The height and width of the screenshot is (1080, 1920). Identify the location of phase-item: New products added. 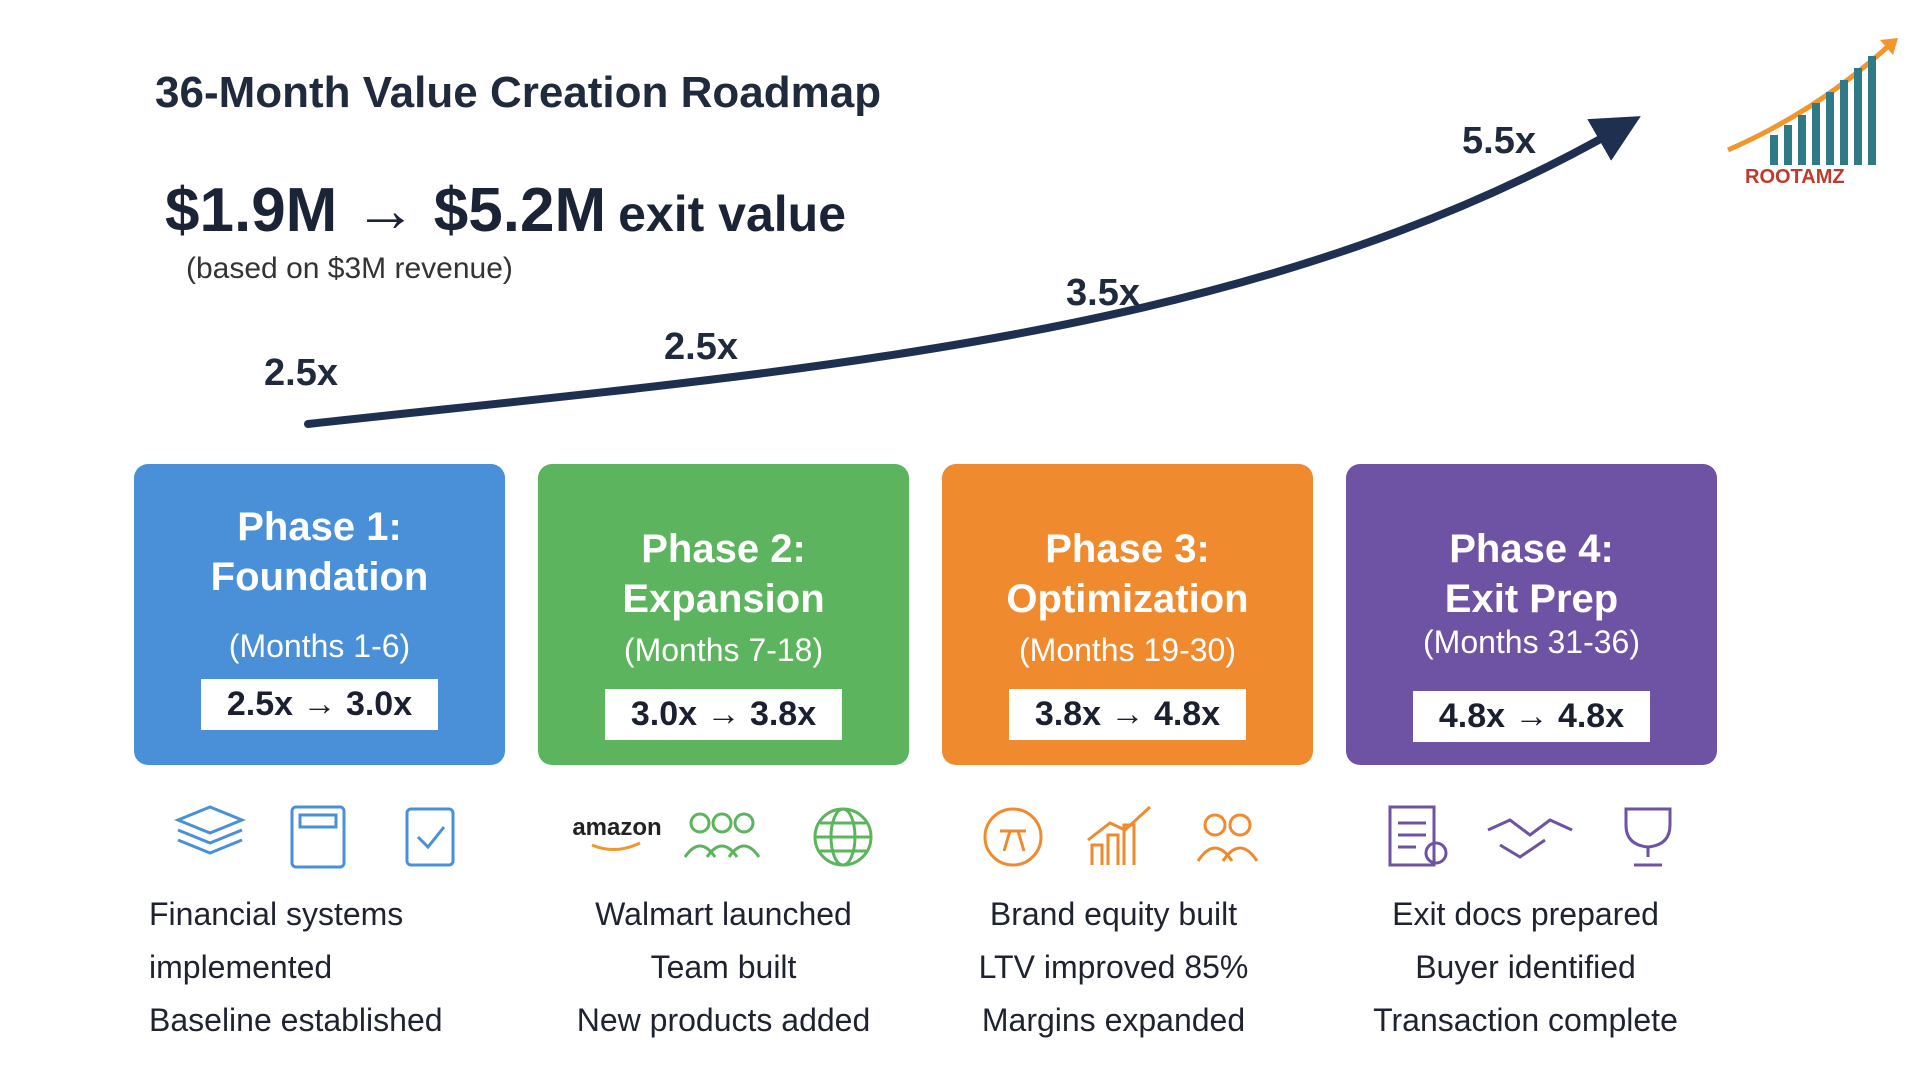
(723, 1020).